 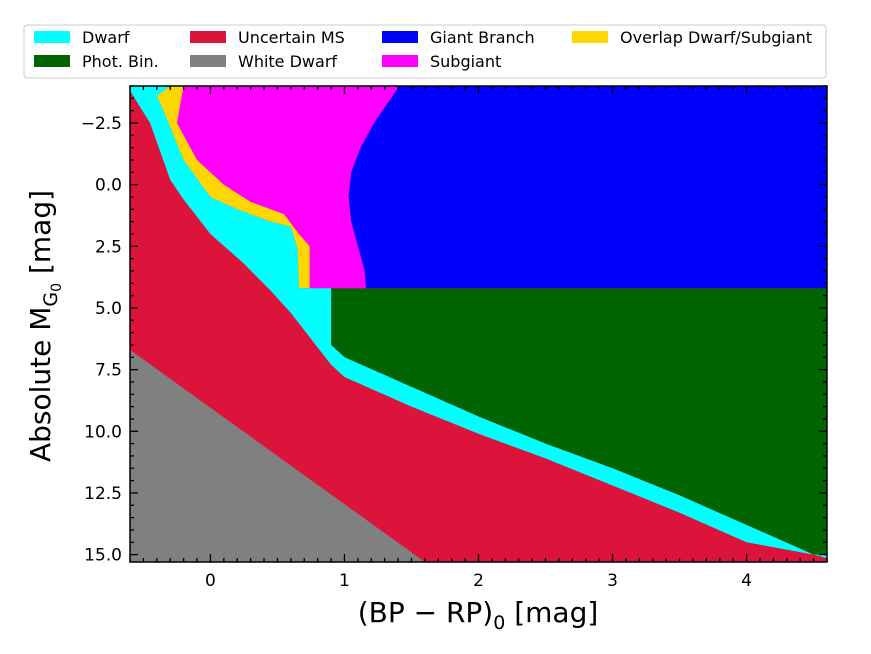 What do you see at coordinates (44, 326) in the screenshot?
I see `y-axis-label: Absolute MG0 [mag]` at bounding box center [44, 326].